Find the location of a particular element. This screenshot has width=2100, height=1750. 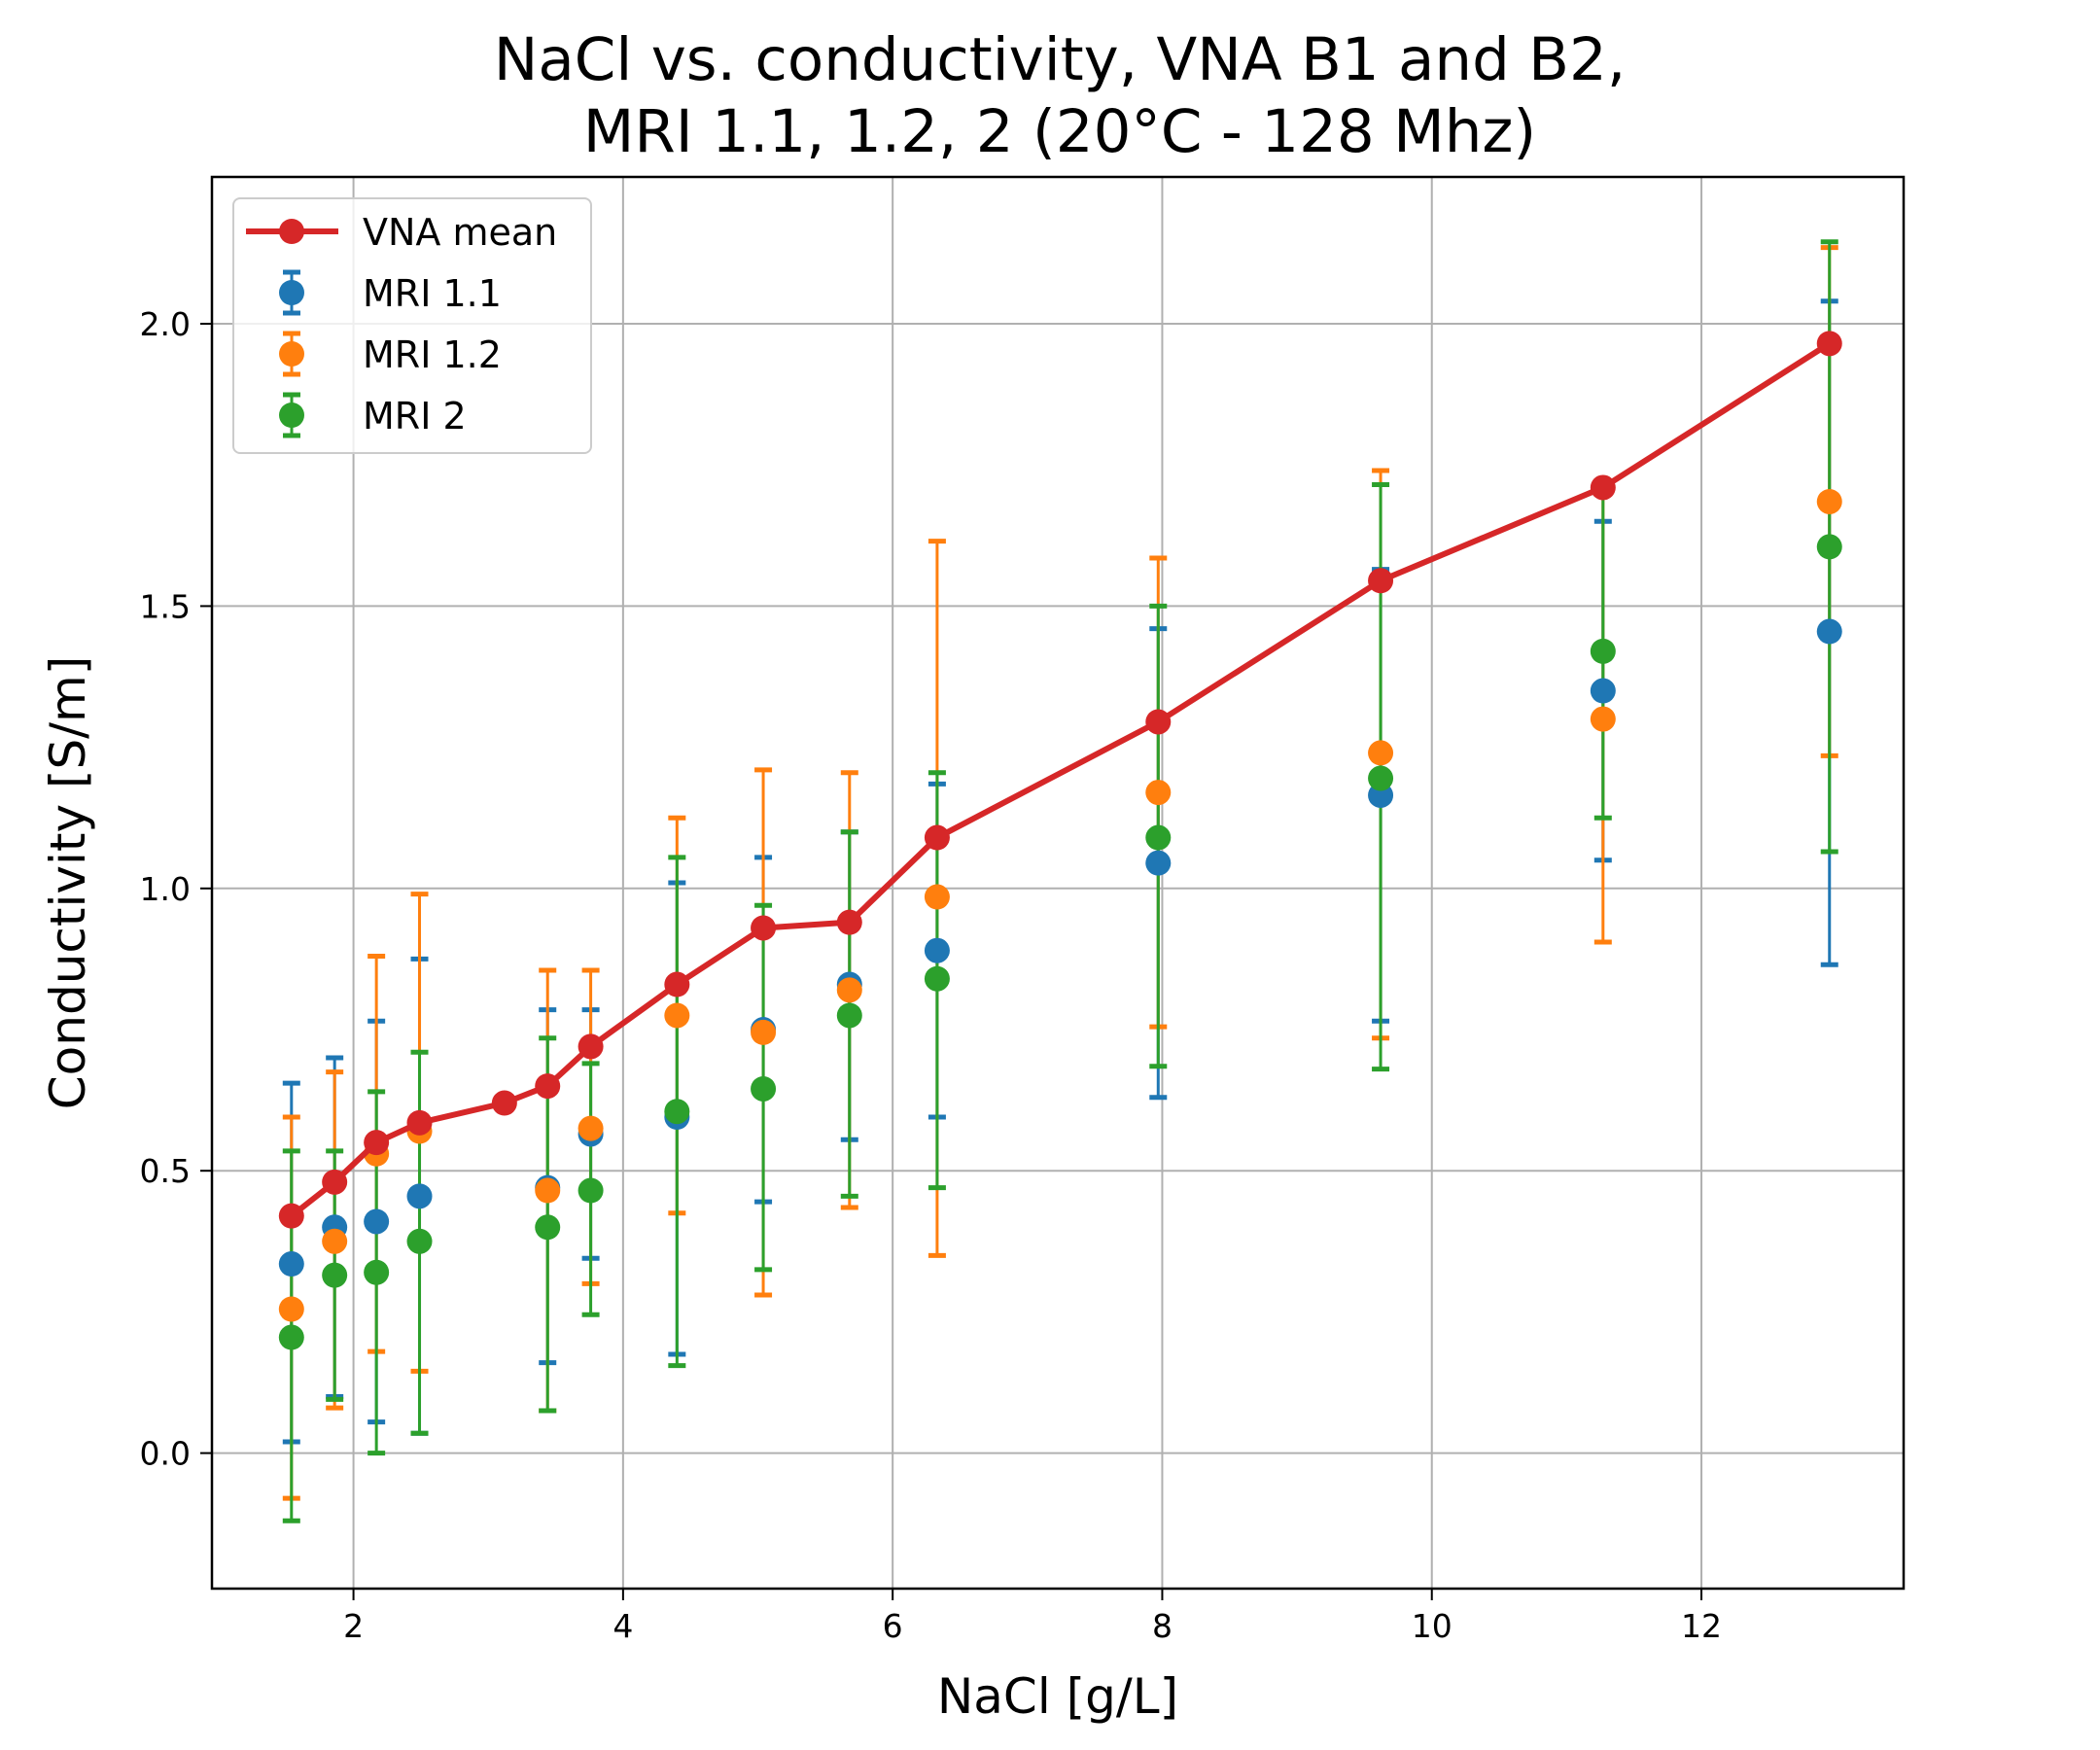

chart-title-line-1: NaCl vs. conductivity, VNA B1 and B2, is located at coordinates (1060, 59).